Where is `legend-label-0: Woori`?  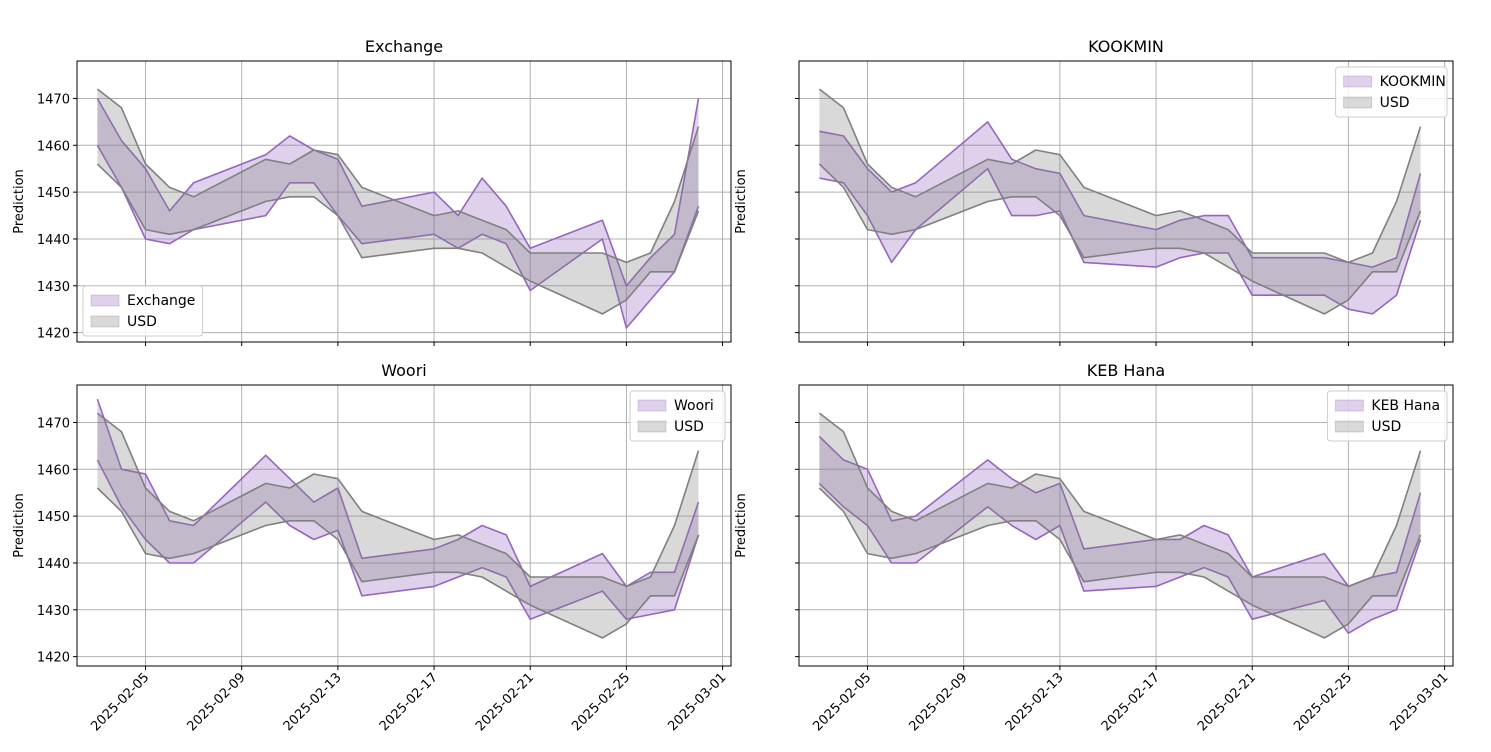
legend-label-0: Woori is located at coordinates (694, 406).